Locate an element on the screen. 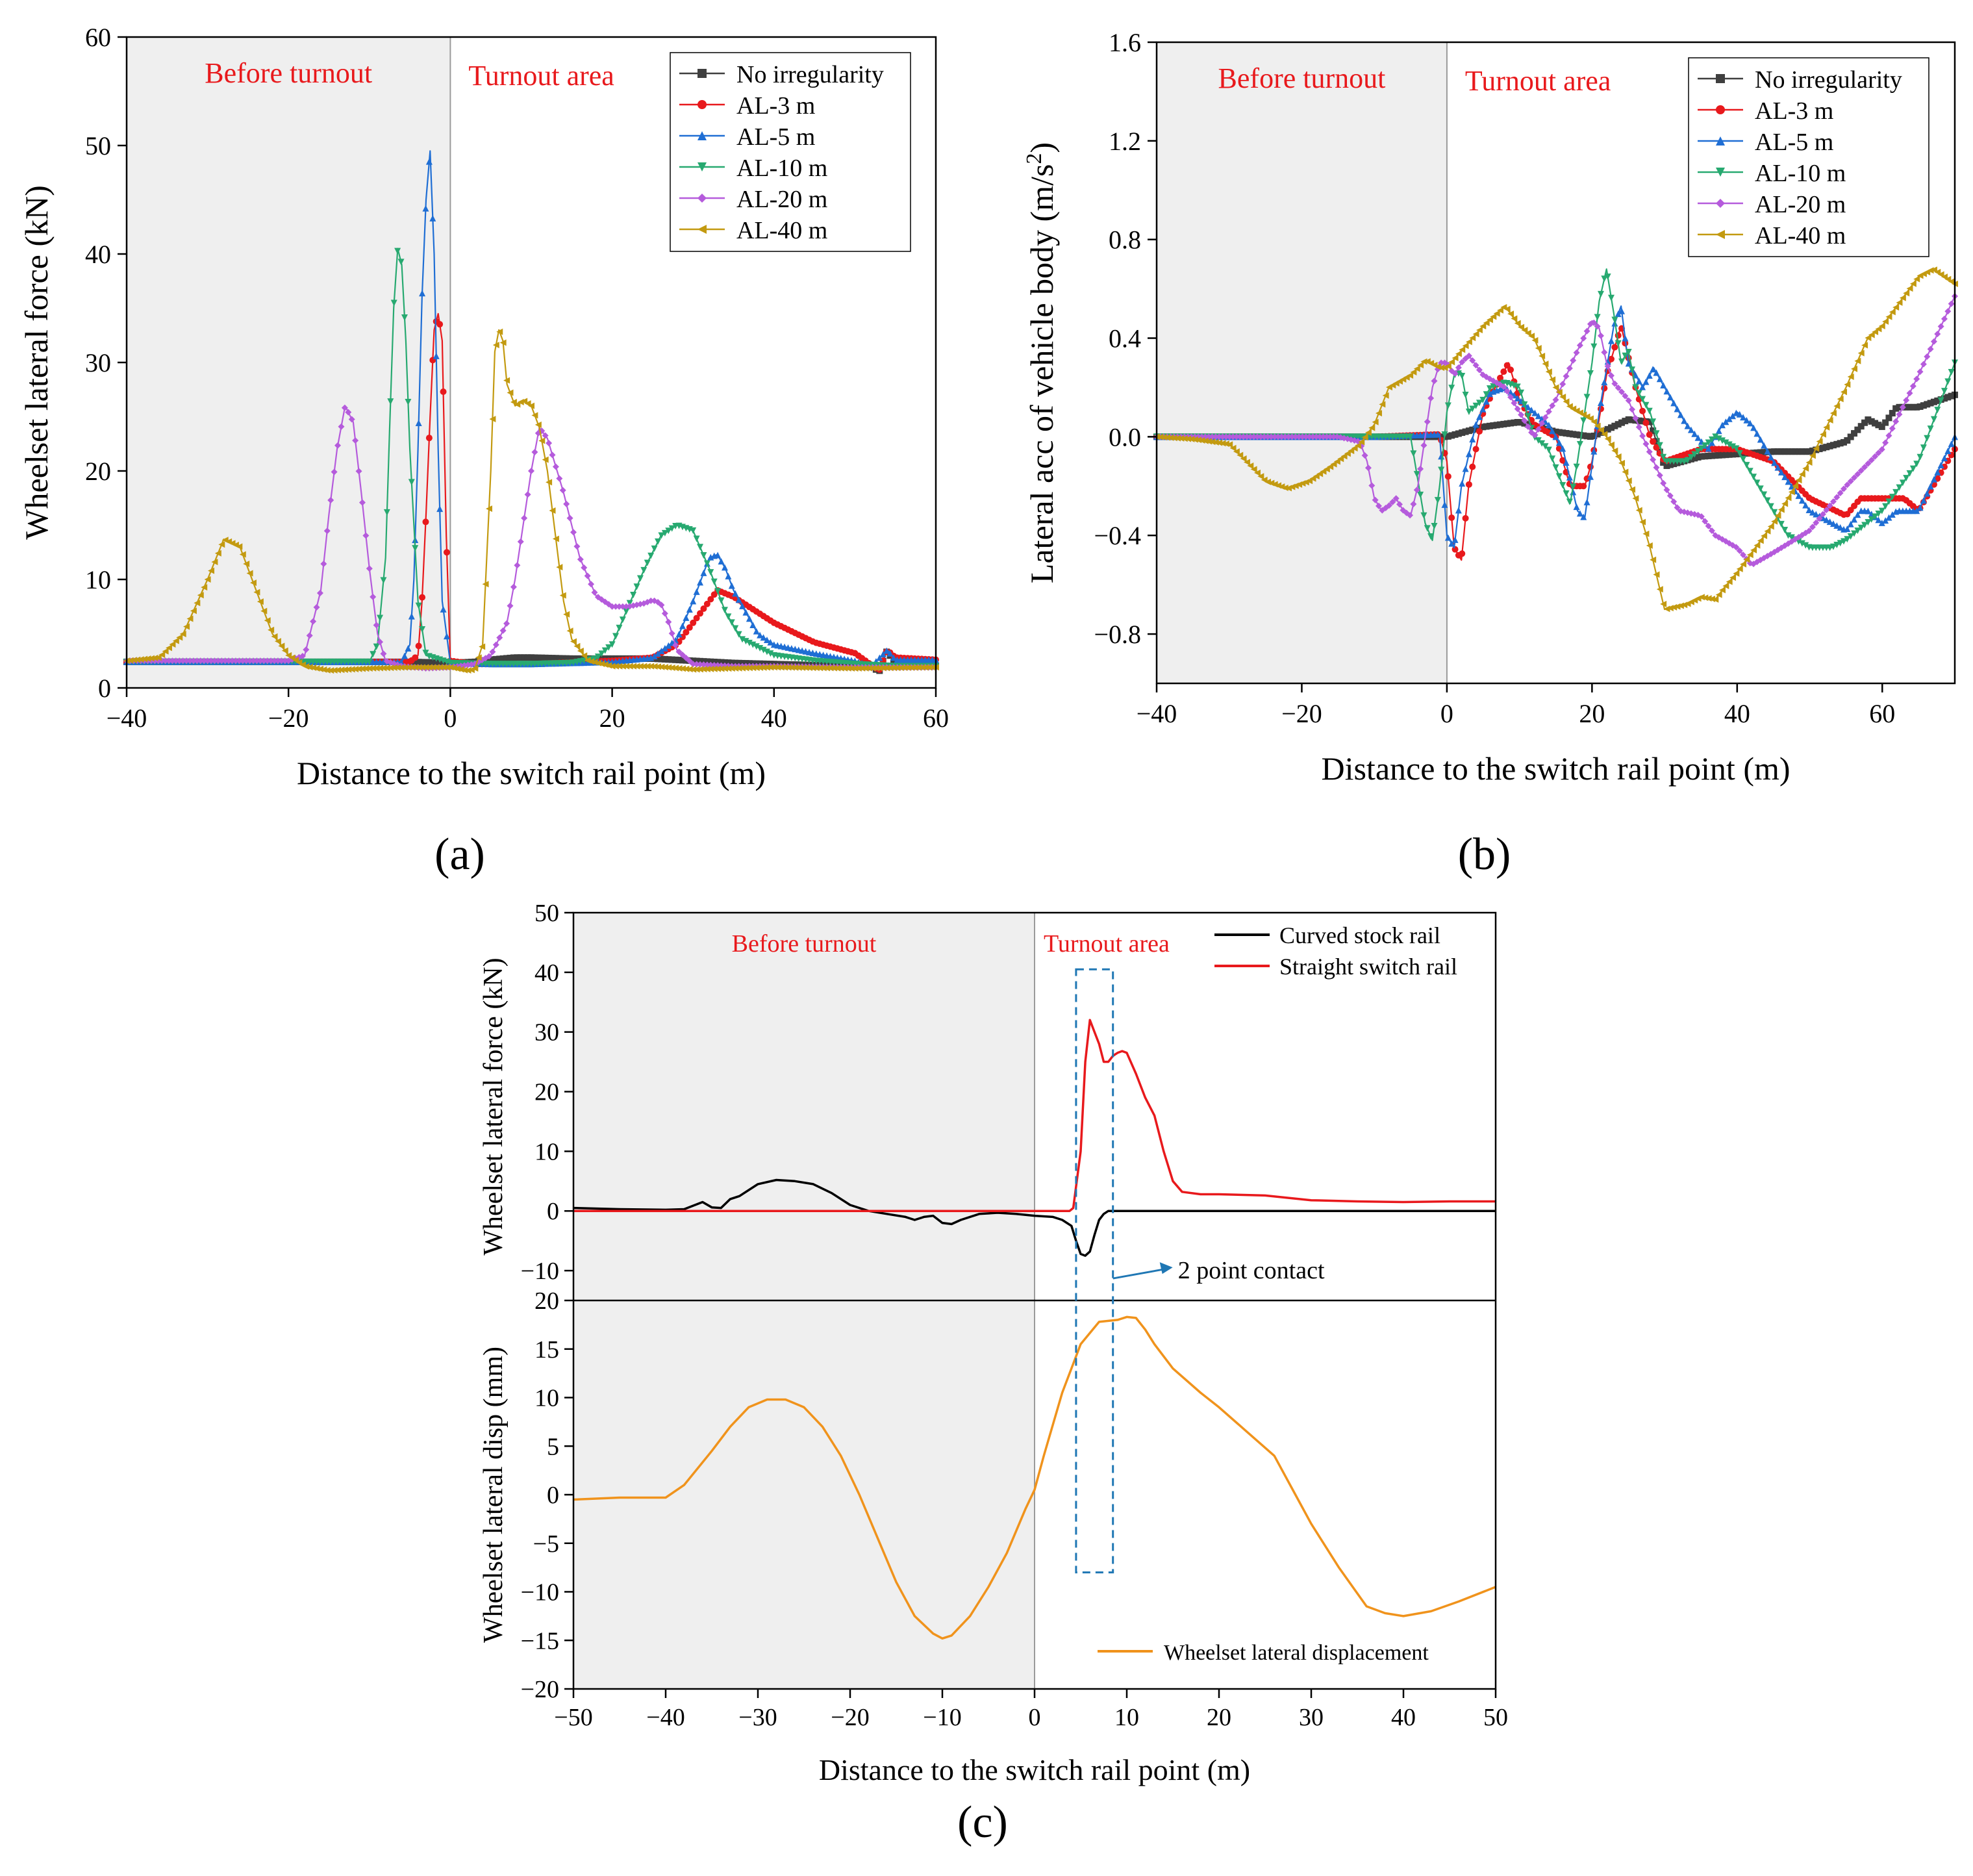 The height and width of the screenshot is (1876, 1973). x-tick-label: 40 is located at coordinates (1737, 713).